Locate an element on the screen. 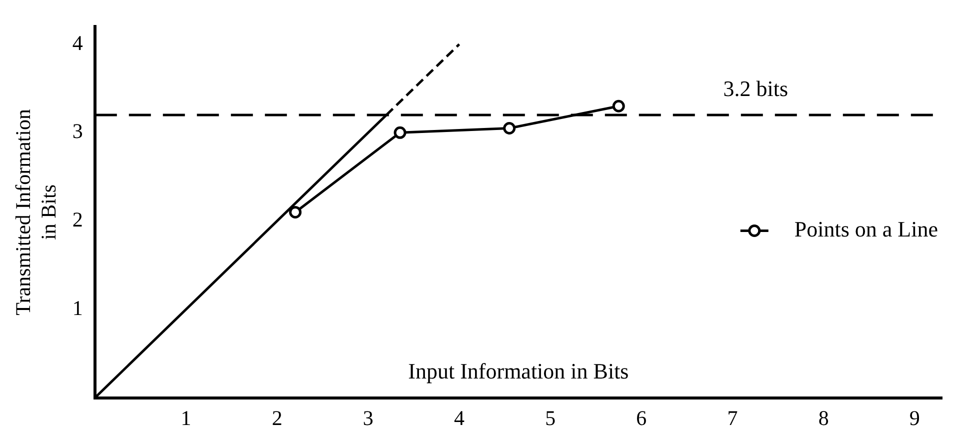 The width and height of the screenshot is (960, 443). y-tick-label: 4 is located at coordinates (78, 42).